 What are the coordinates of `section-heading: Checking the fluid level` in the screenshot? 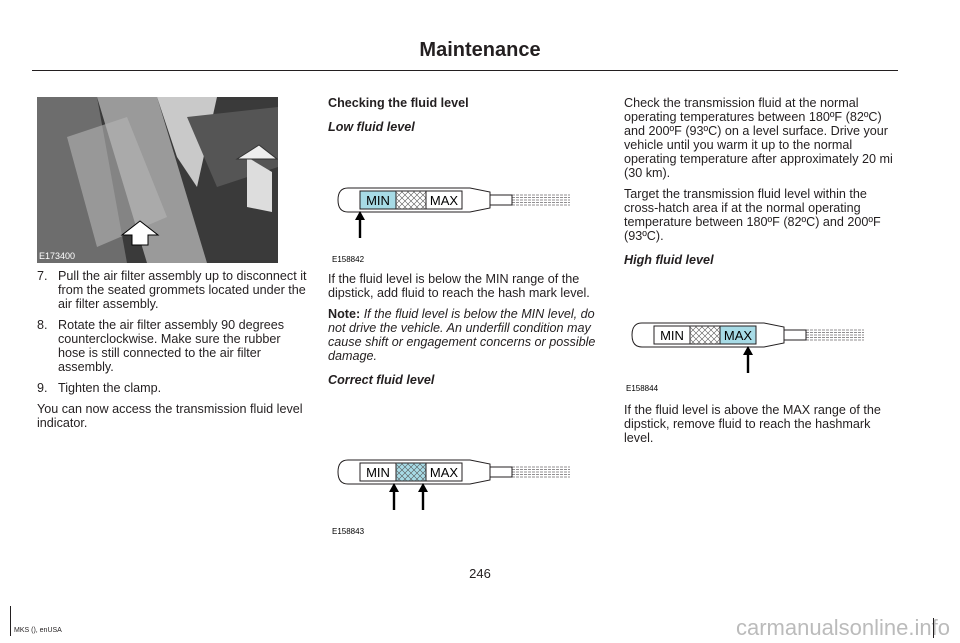 It's located at (398, 103).